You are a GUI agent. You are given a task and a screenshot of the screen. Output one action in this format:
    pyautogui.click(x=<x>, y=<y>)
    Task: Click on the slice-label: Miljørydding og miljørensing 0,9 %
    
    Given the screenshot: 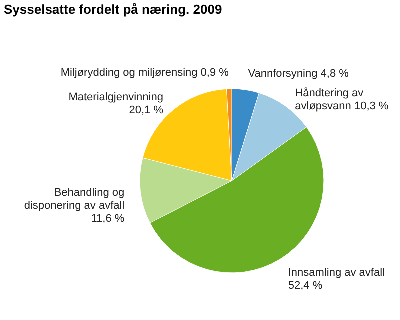 What is the action you would take?
    pyautogui.click(x=145, y=73)
    